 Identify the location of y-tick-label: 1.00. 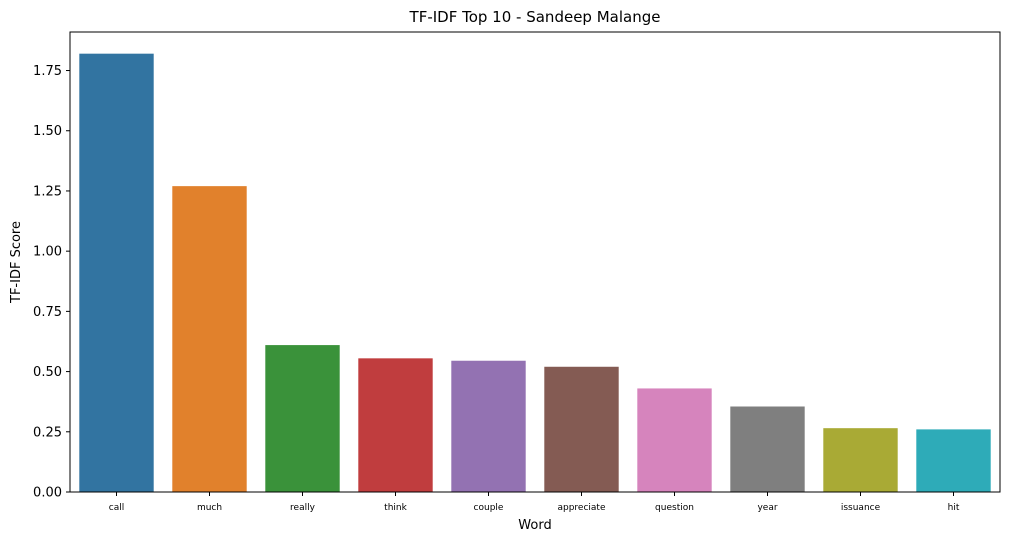
(47, 252).